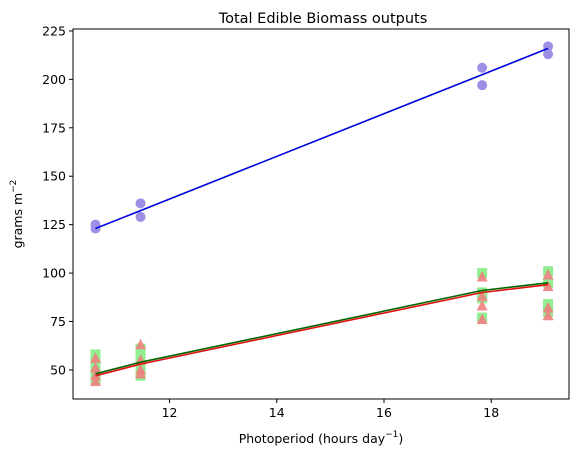  I want to click on x-tick-label-18: 18, so click(491, 412).